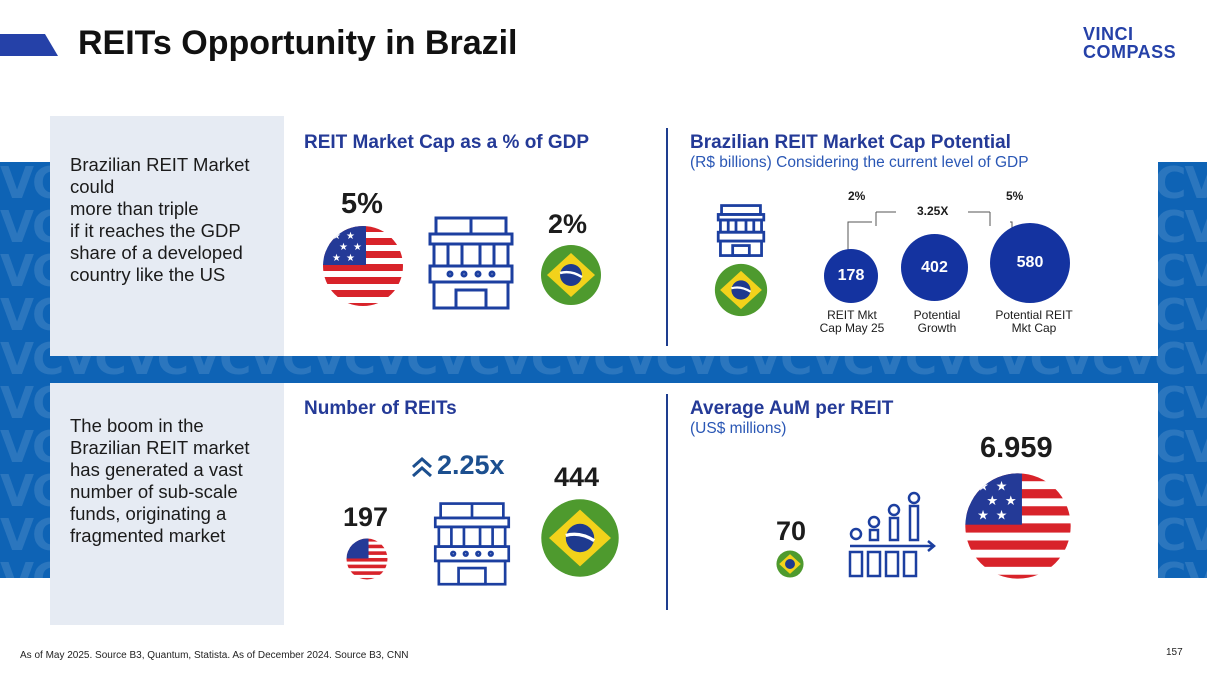 Image resolution: width=1207 pixels, height=679 pixels. What do you see at coordinates (471, 263) in the screenshot?
I see `building-icon` at bounding box center [471, 263].